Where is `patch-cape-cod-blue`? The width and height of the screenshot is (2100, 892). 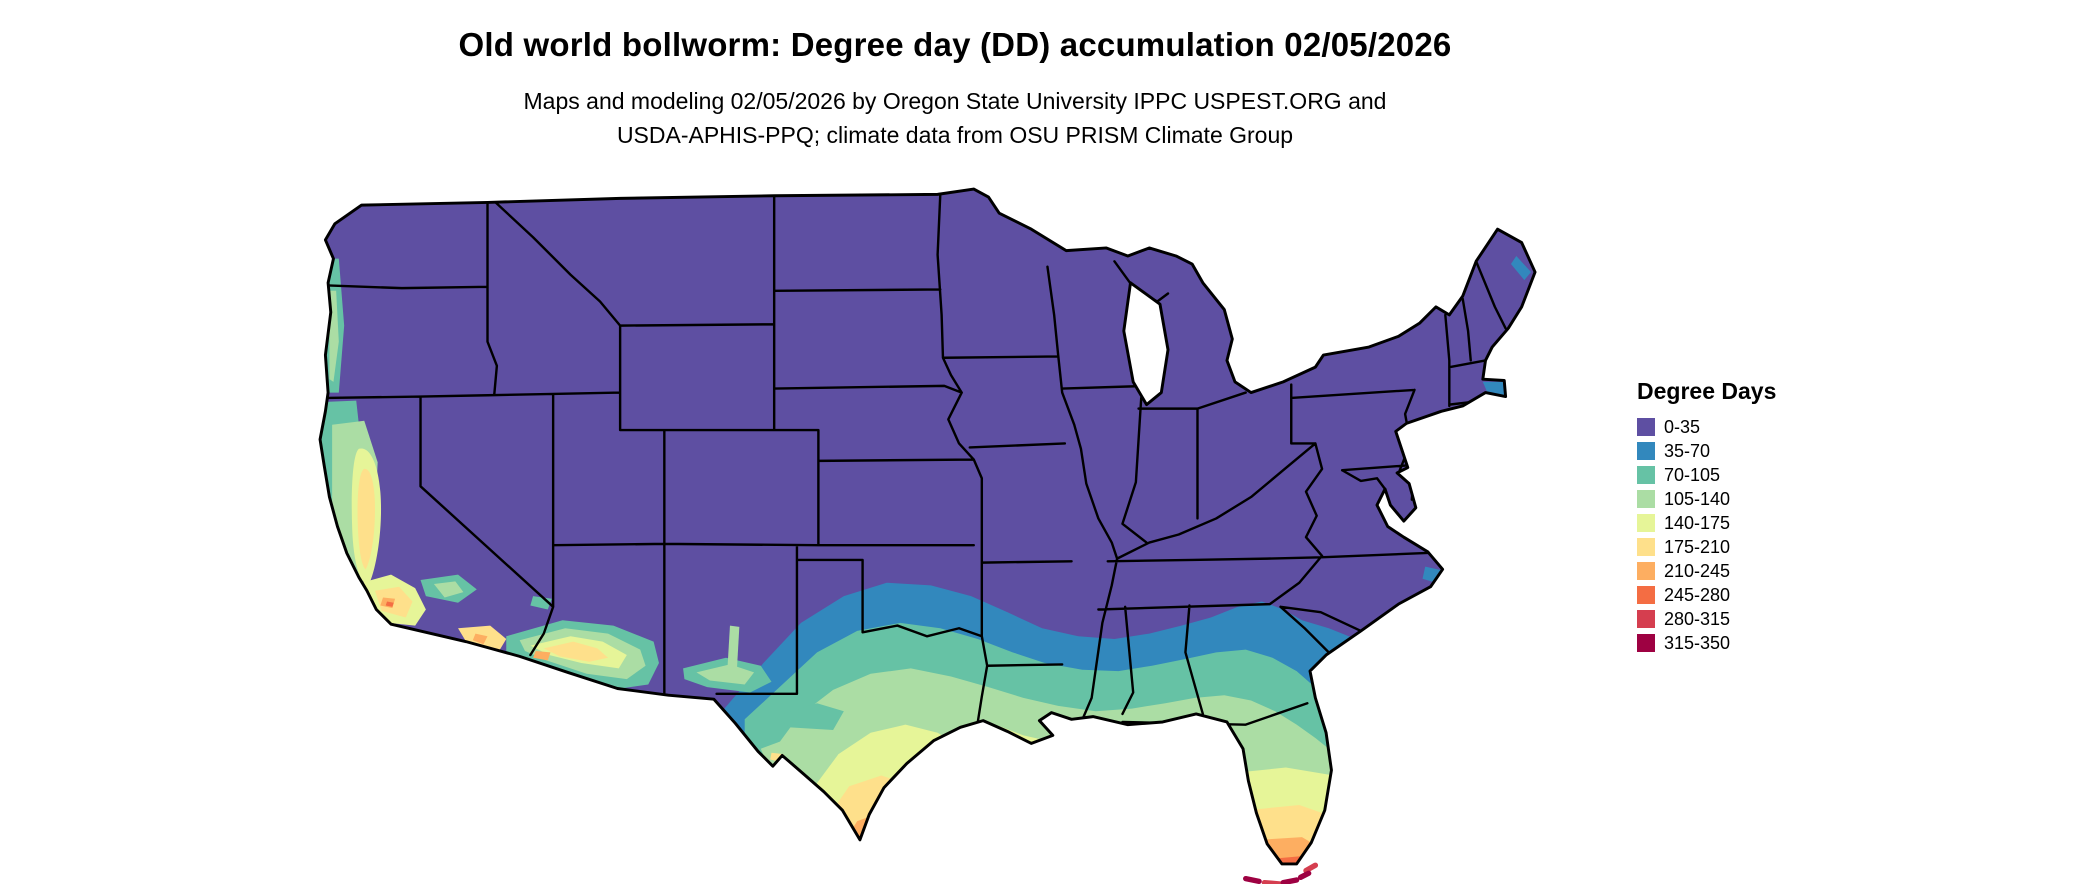 patch-cape-cod-blue is located at coordinates (1493, 388).